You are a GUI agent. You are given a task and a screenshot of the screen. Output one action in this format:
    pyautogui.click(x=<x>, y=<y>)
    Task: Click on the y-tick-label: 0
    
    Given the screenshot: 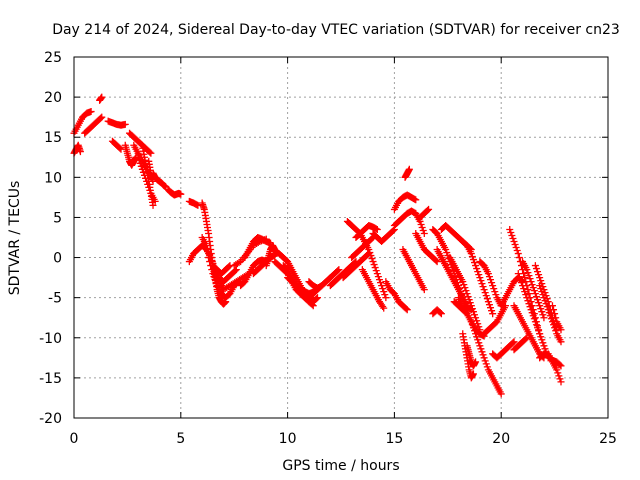 What is the action you would take?
    pyautogui.click(x=57, y=259)
    